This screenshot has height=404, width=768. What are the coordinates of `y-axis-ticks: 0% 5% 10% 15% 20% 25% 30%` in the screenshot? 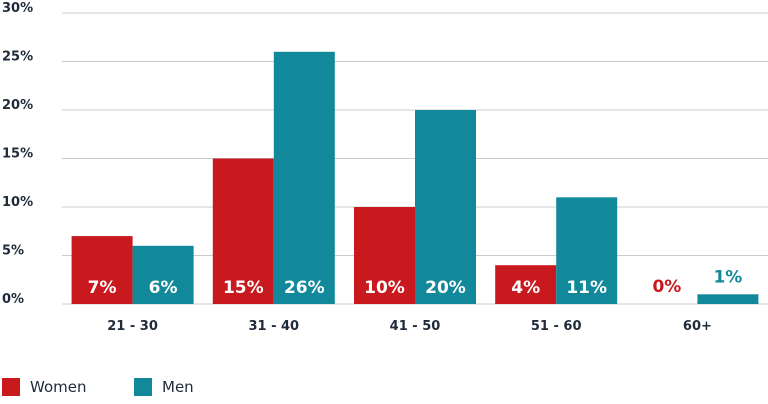 It's located at (17, 154).